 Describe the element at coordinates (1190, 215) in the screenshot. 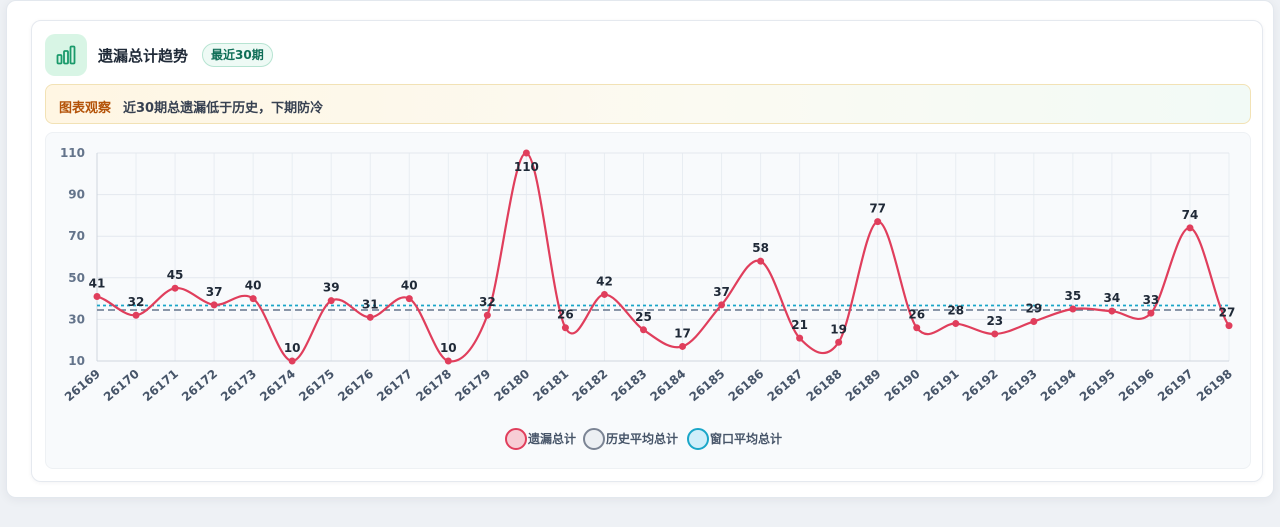

I see `data-label: 74` at that location.